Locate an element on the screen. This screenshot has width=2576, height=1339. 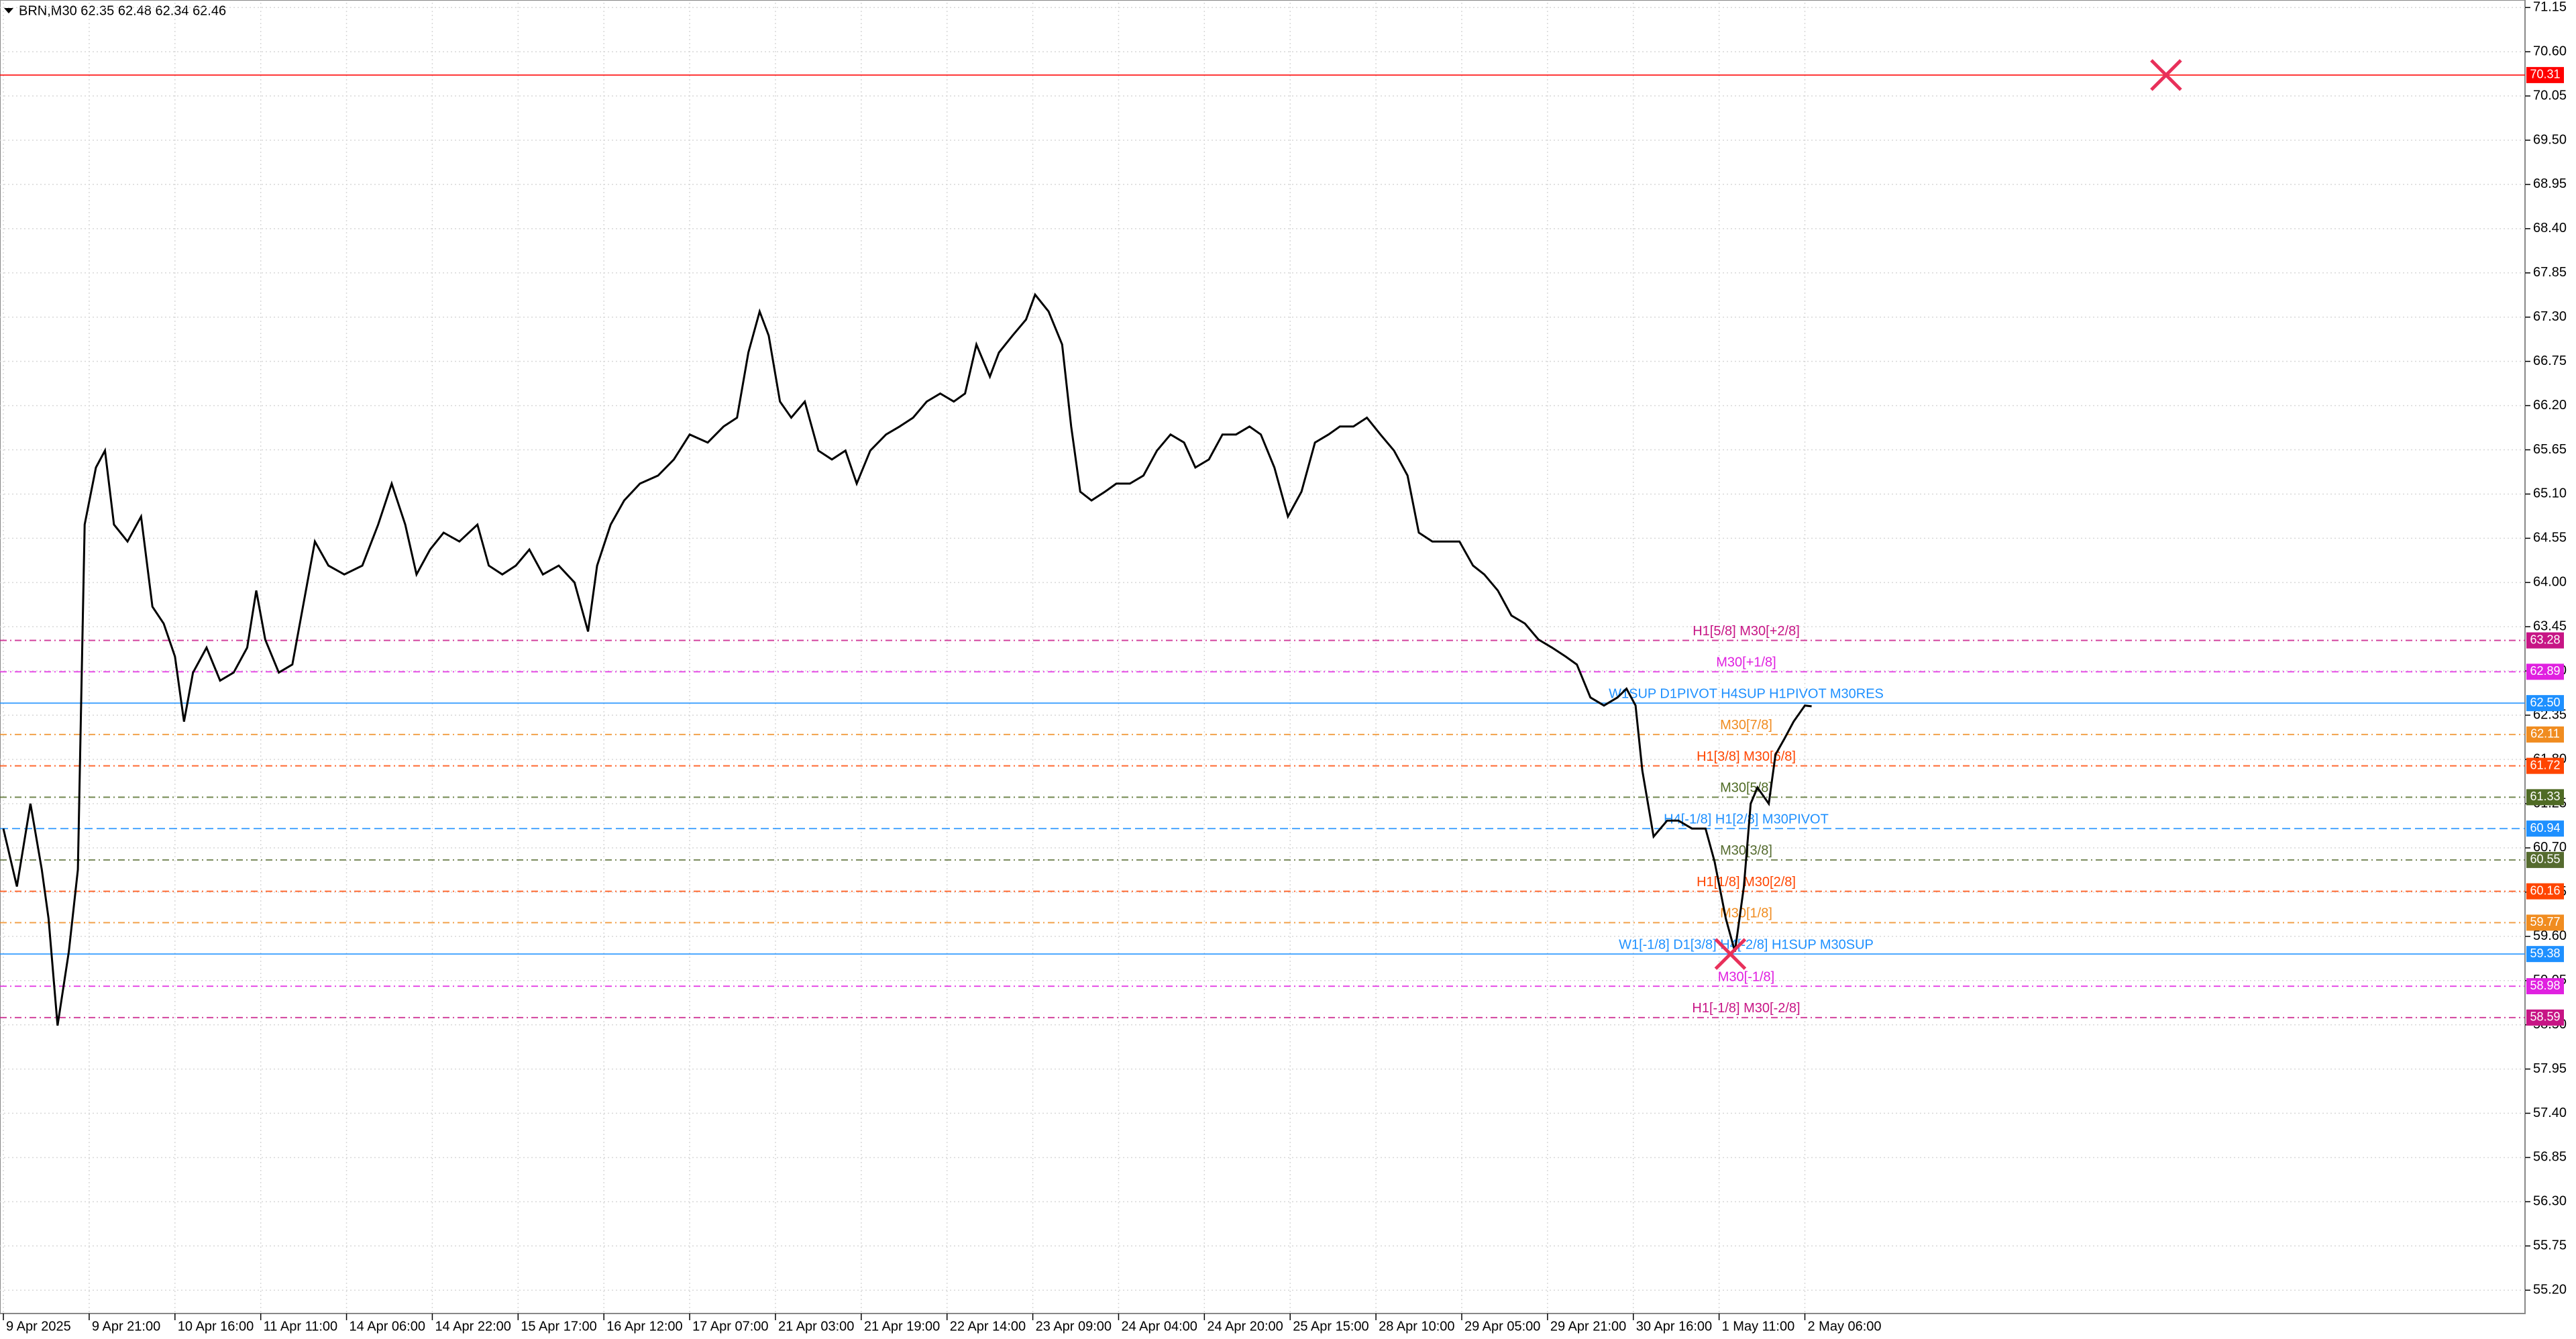
level-tag-label: 59.77 is located at coordinates (2545, 921).